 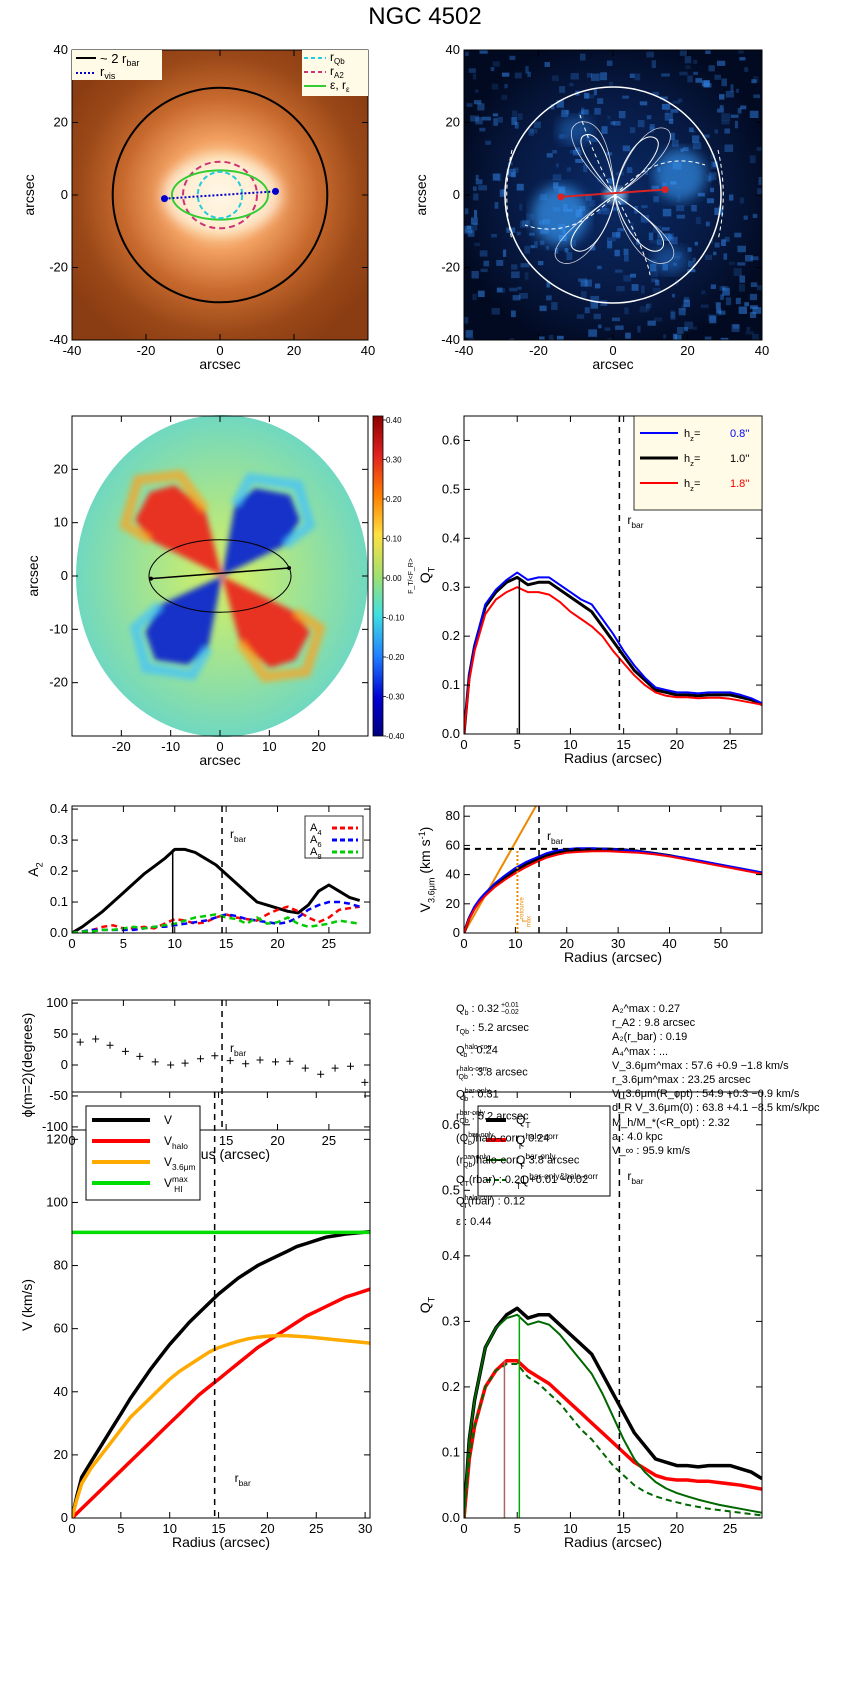 What do you see at coordinates (289, 568) in the screenshot?
I see `bar-endpoint` at bounding box center [289, 568].